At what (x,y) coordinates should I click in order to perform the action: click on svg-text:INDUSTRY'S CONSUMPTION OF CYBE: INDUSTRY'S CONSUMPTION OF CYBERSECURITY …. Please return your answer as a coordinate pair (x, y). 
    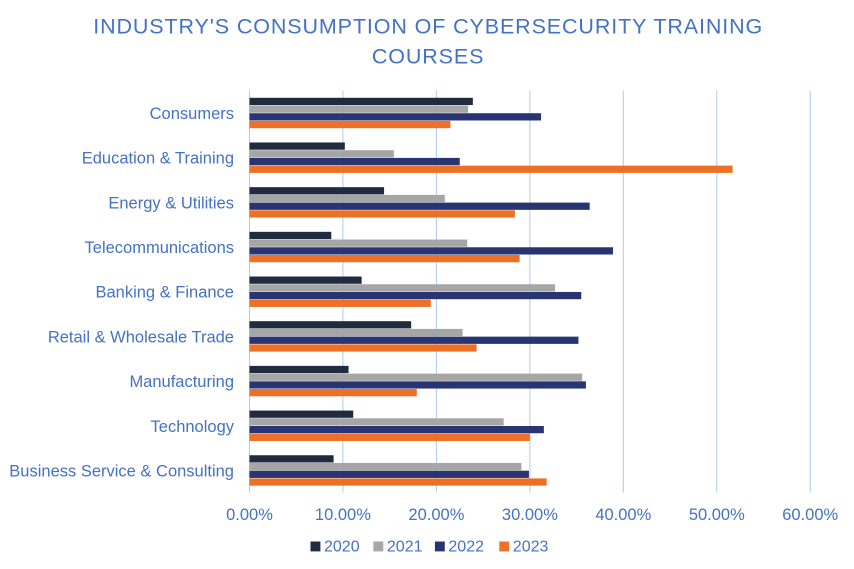
    Looking at the image, I should click on (428, 26).